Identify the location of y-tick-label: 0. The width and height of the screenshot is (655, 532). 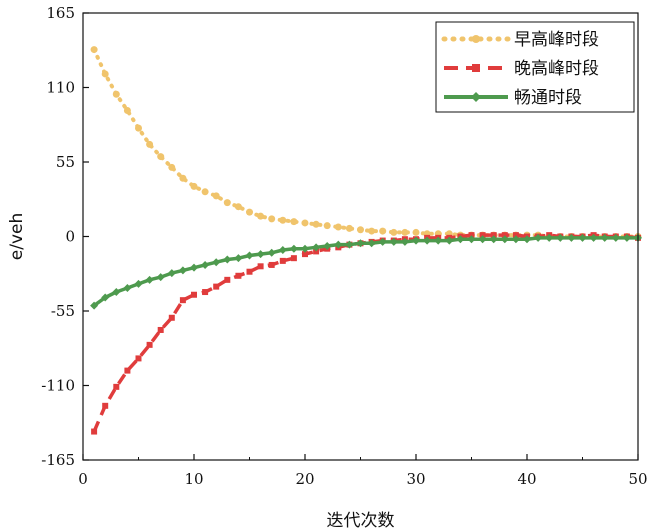
(70, 237).